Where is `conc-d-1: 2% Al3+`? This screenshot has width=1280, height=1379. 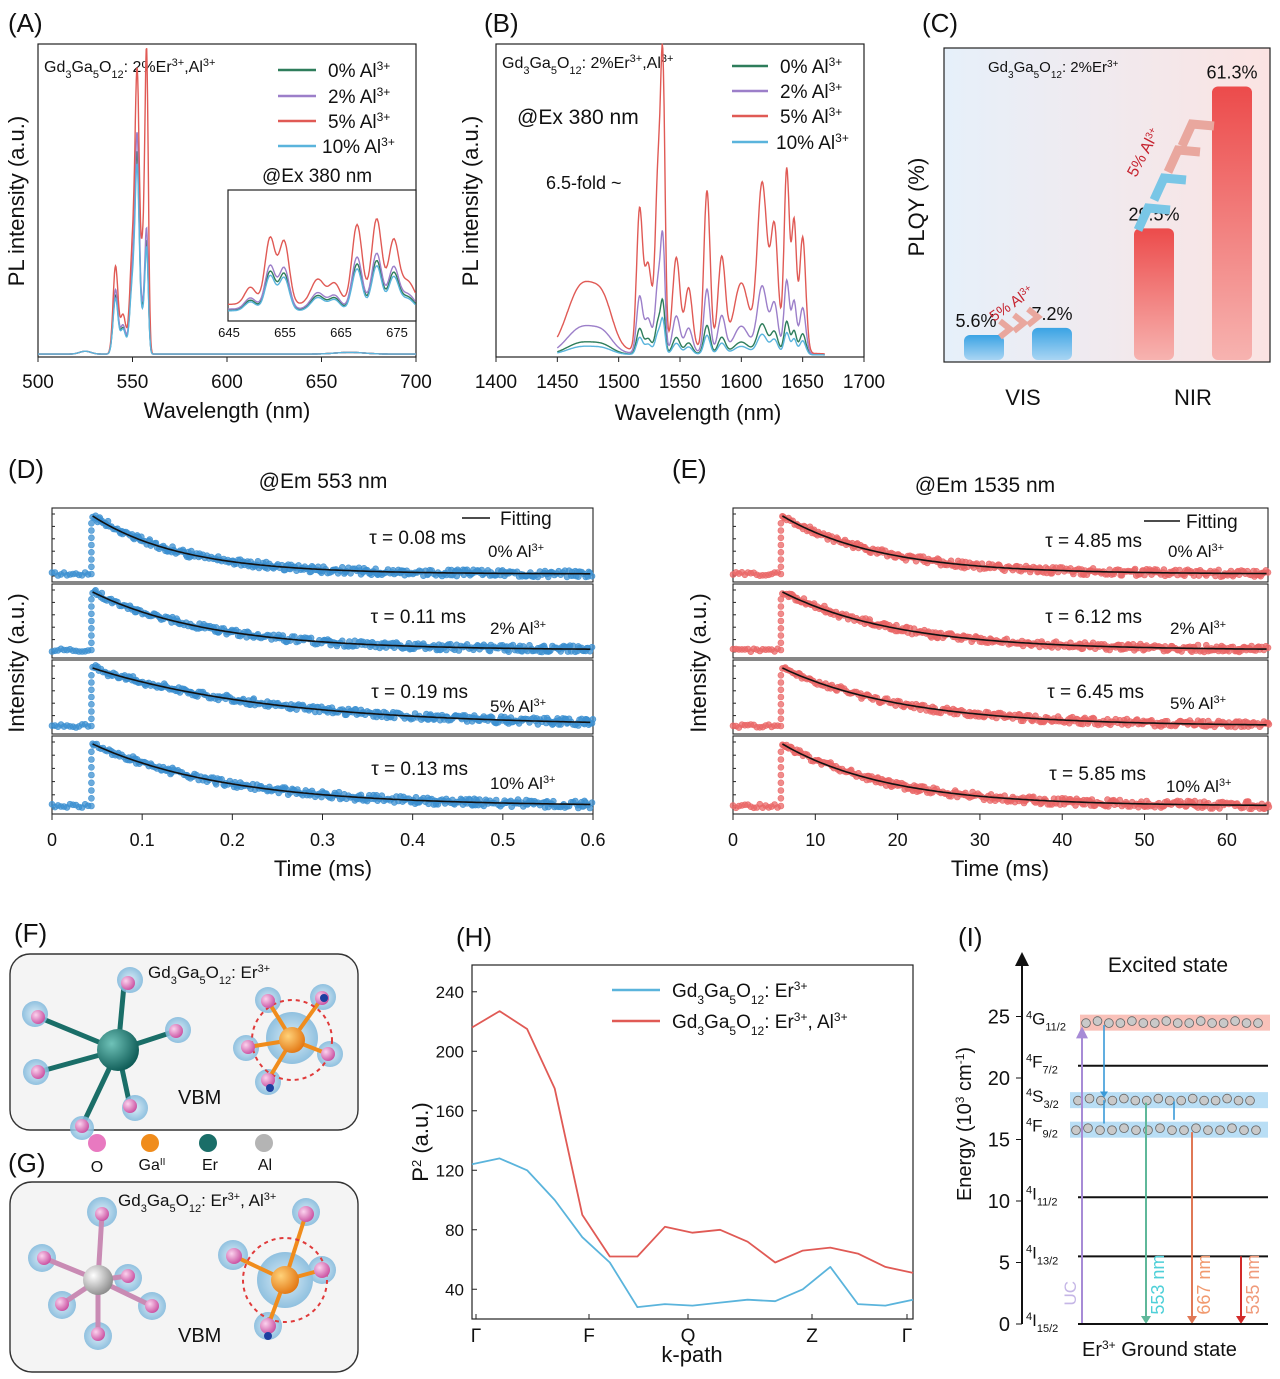
conc-d-1: 2% Al3+ is located at coordinates (518, 628).